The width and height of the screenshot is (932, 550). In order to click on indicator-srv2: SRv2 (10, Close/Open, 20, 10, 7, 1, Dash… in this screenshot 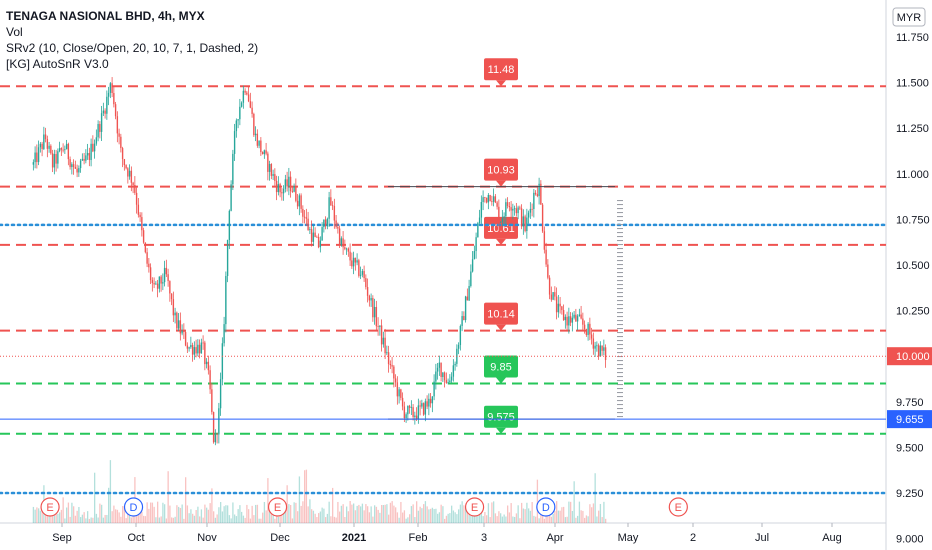, I will do `click(132, 48)`.